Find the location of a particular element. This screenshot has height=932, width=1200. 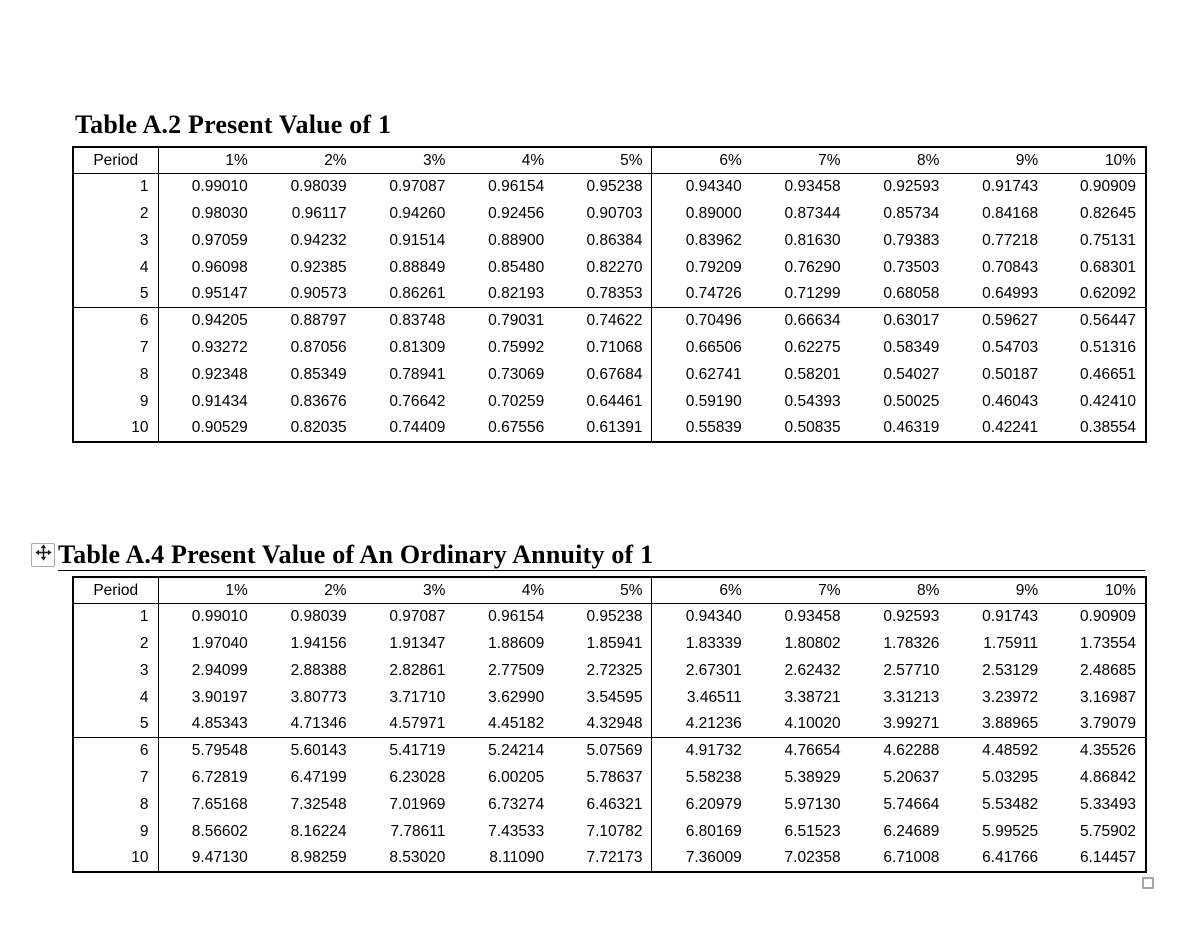

value-cell: 2.62432 is located at coordinates (812, 670).